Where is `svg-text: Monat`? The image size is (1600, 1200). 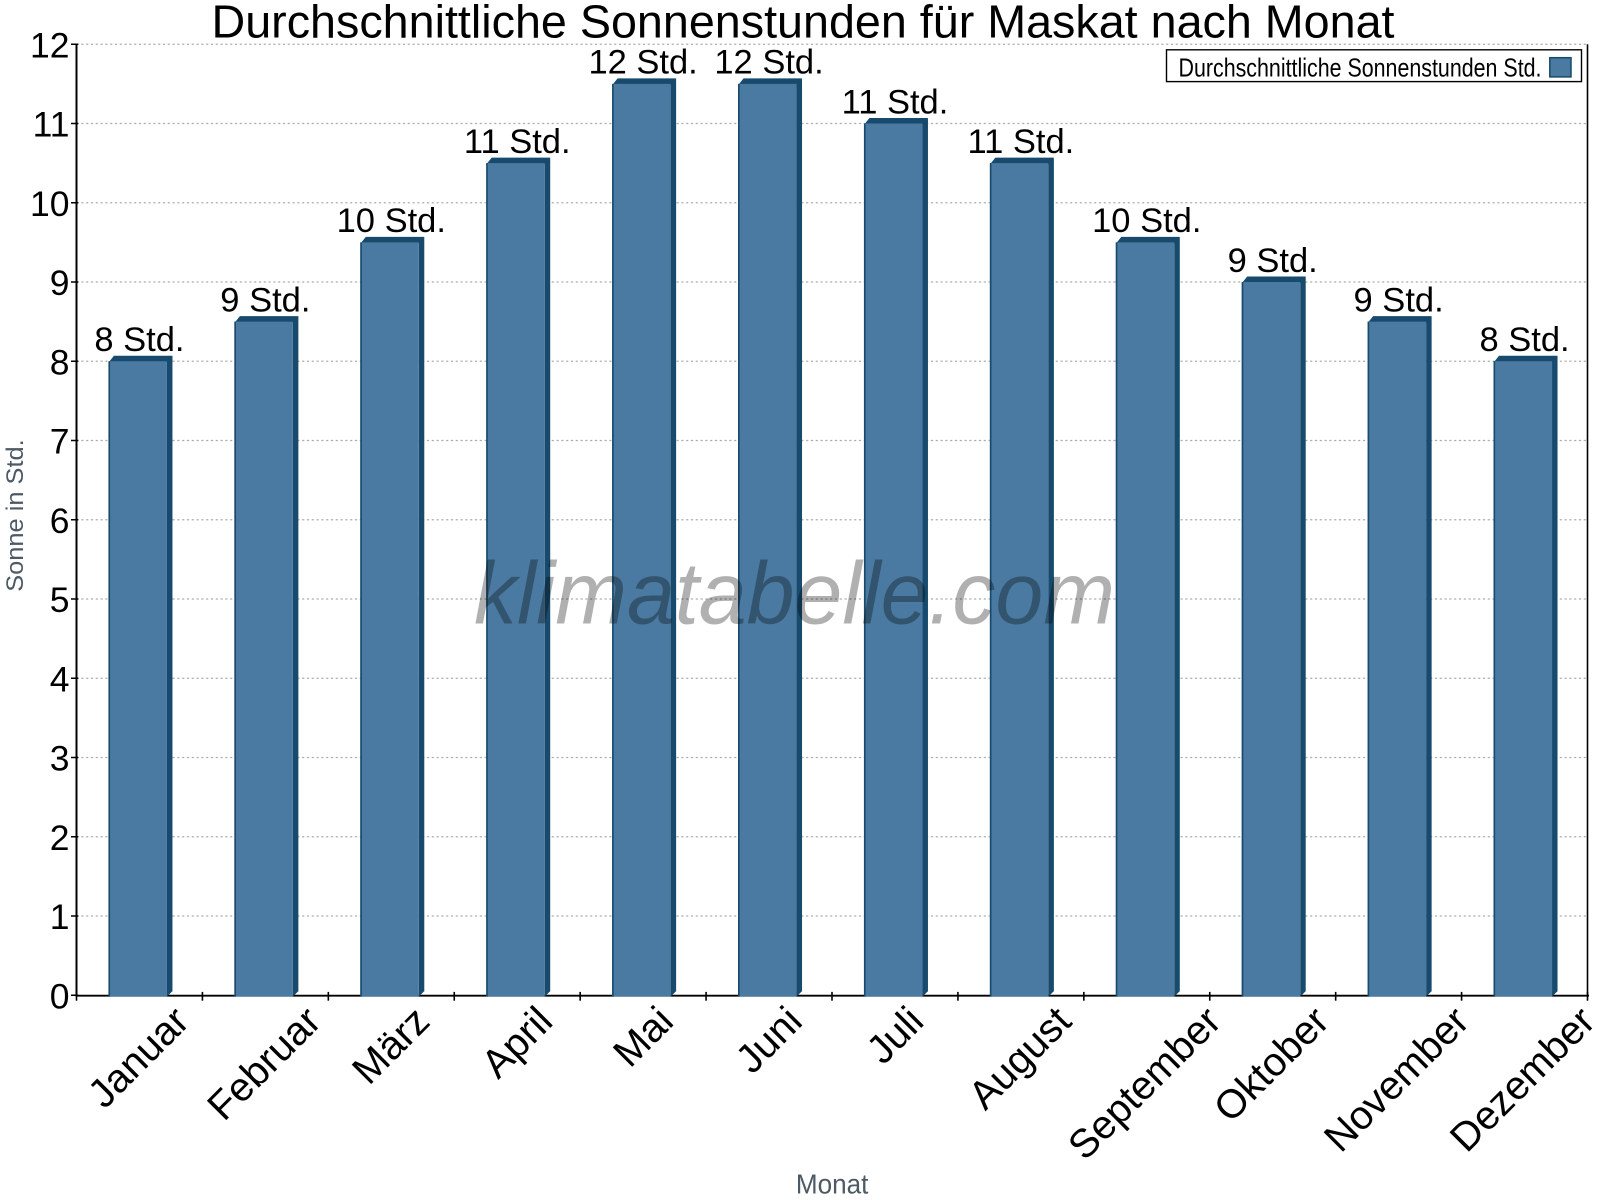 svg-text: Monat is located at coordinates (832, 1184).